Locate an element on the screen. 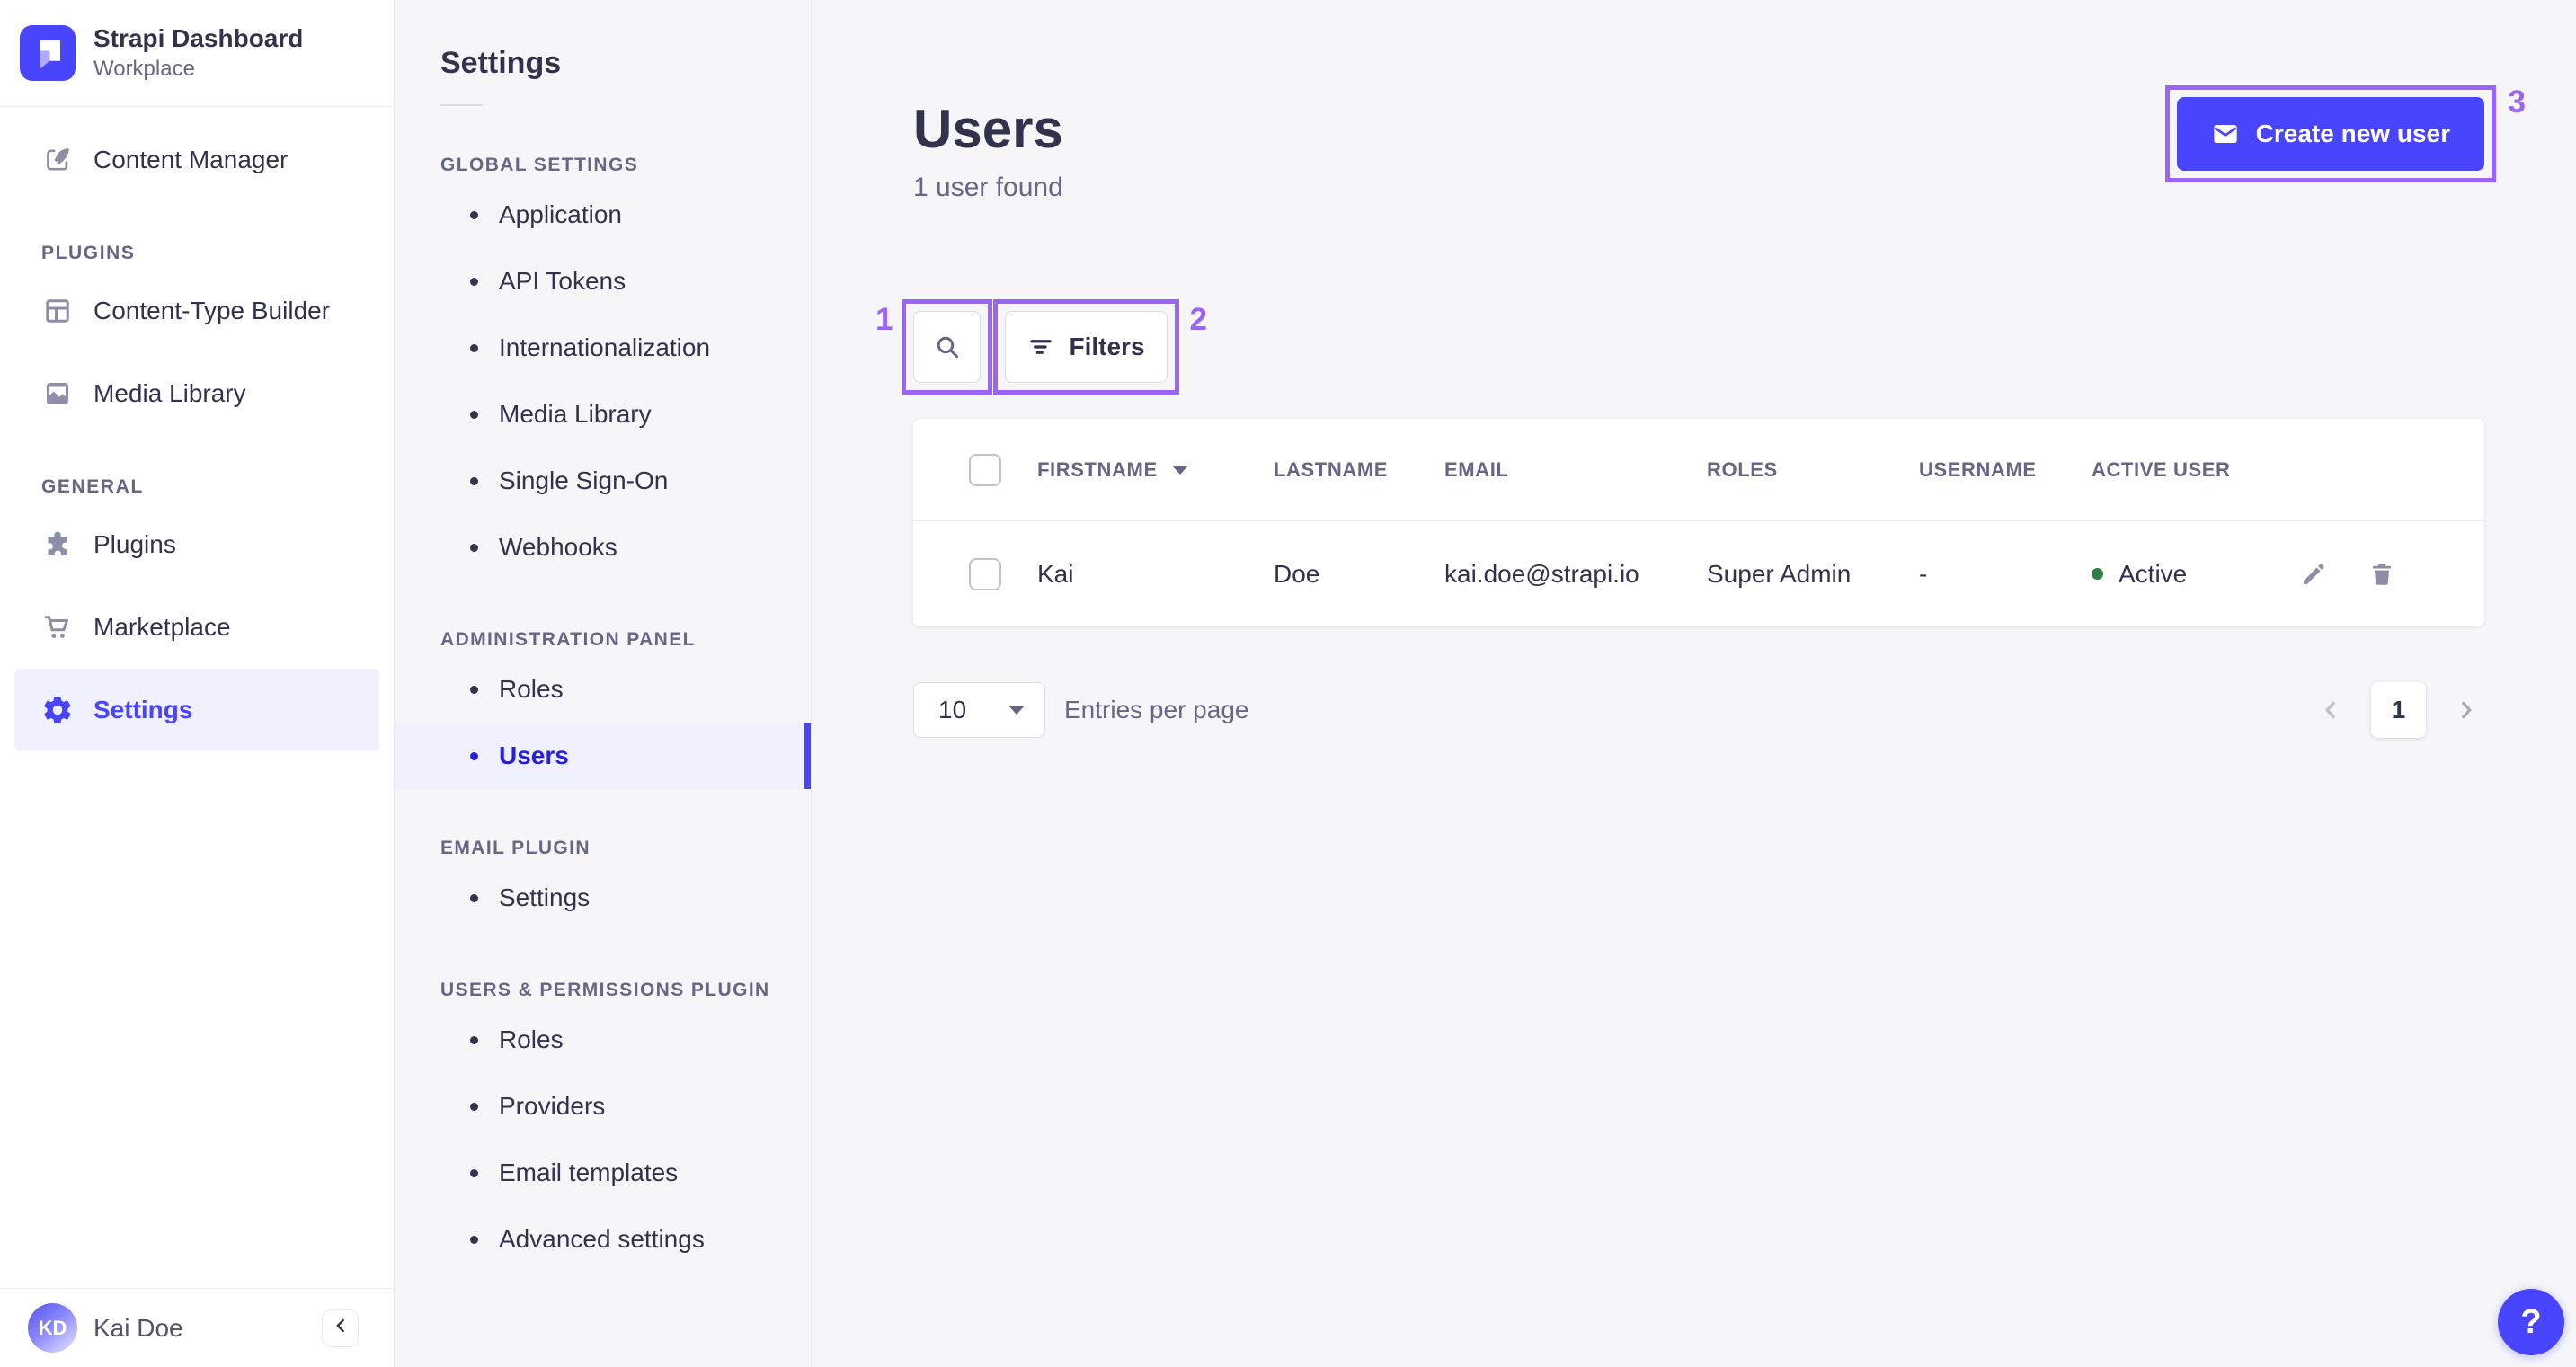  collapse-sidebar-button is located at coordinates (340, 1328).